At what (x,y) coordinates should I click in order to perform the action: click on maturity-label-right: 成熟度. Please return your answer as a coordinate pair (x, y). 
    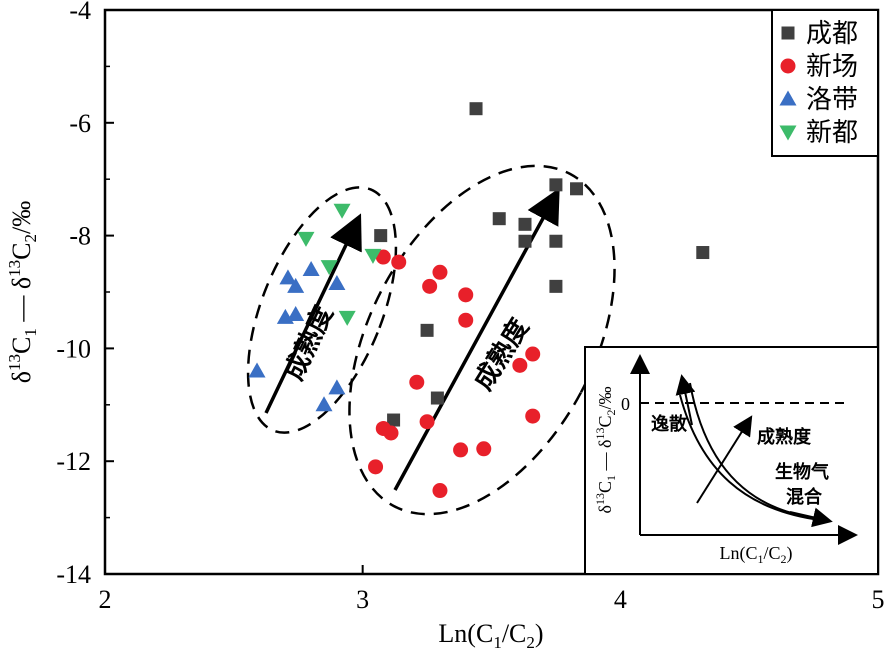
    Looking at the image, I should click on (502, 354).